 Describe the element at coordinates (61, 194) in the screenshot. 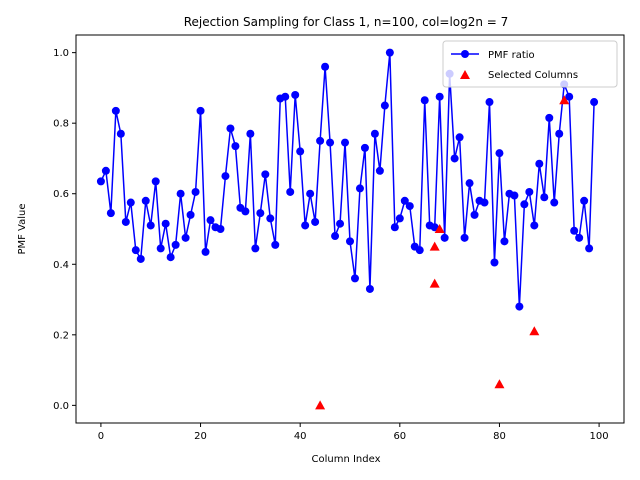

I see `y-tick-label: 0.6` at that location.